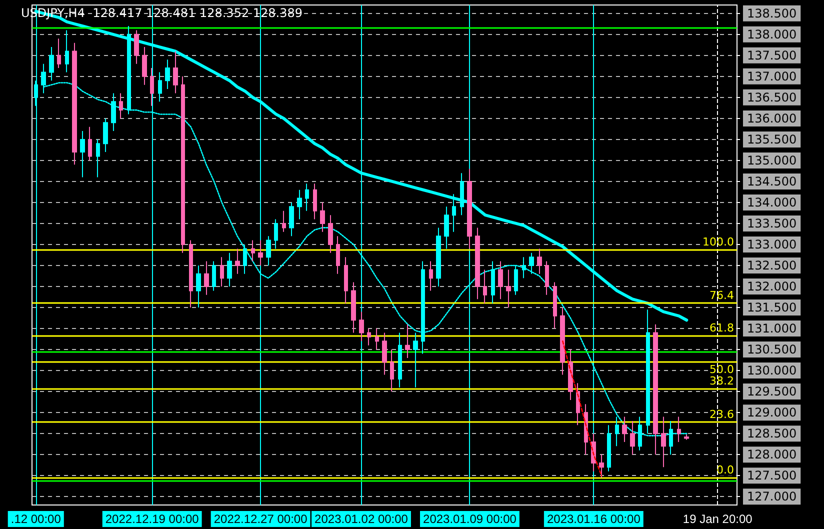 The image size is (824, 529). Describe the element at coordinates (772, 391) in the screenshot. I see `y-tick-label: 129.500` at that location.